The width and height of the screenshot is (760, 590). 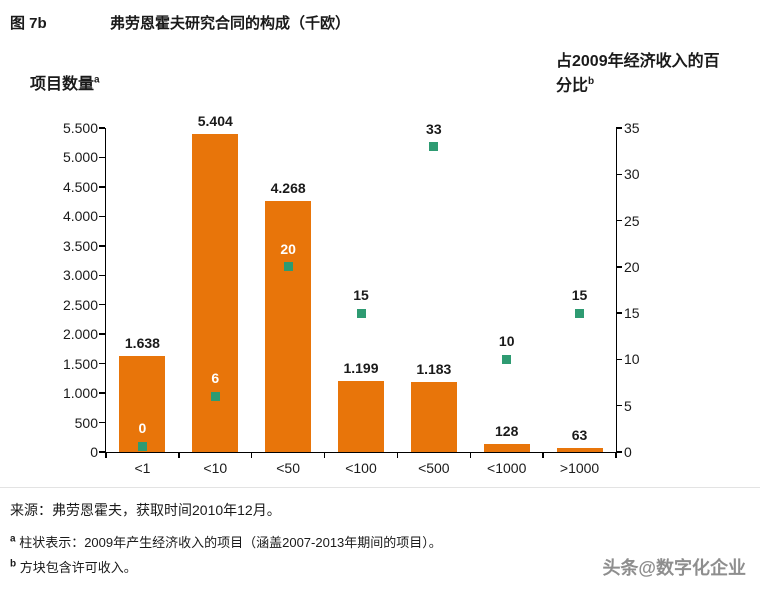 What do you see at coordinates (230, 23) in the screenshot?
I see `figure-title: 弗劳恩霍夫研究合同的构成（千欧）` at bounding box center [230, 23].